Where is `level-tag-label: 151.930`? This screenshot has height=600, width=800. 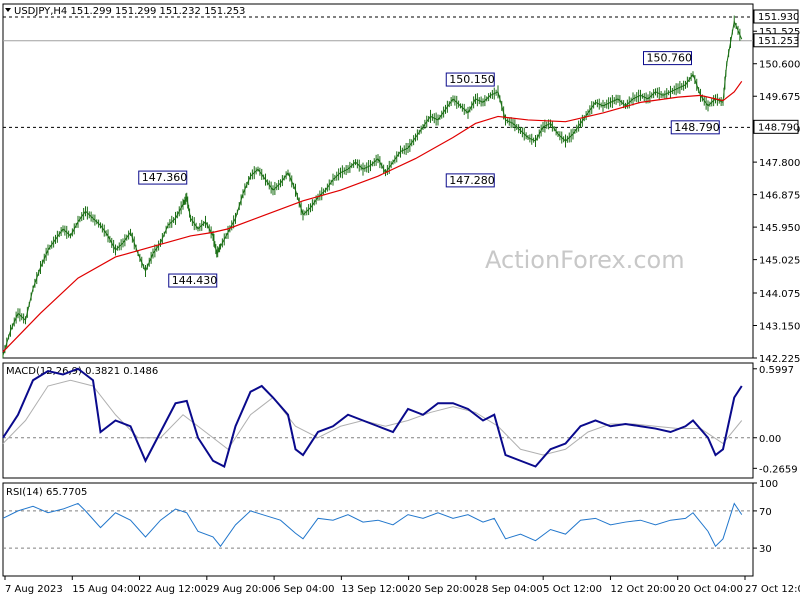 level-tag-label: 151.930 is located at coordinates (778, 17).